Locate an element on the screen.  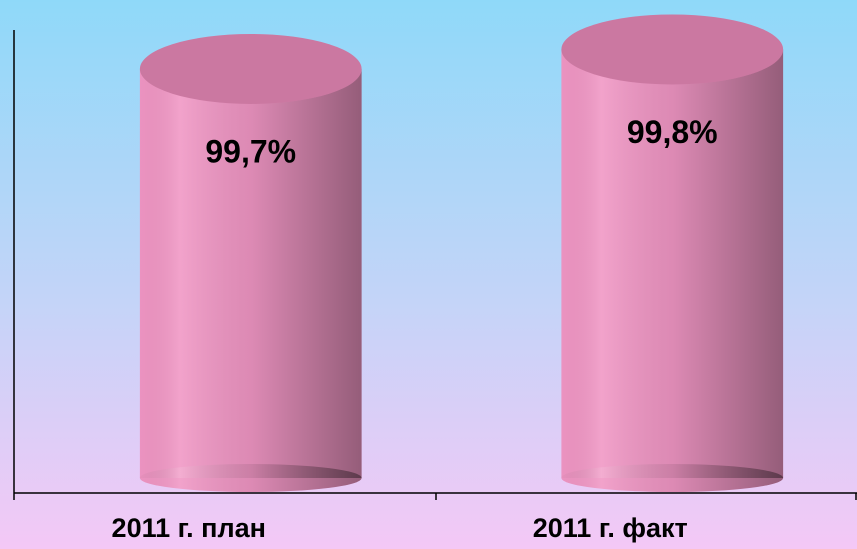
value-label: 99,8% is located at coordinates (672, 132).